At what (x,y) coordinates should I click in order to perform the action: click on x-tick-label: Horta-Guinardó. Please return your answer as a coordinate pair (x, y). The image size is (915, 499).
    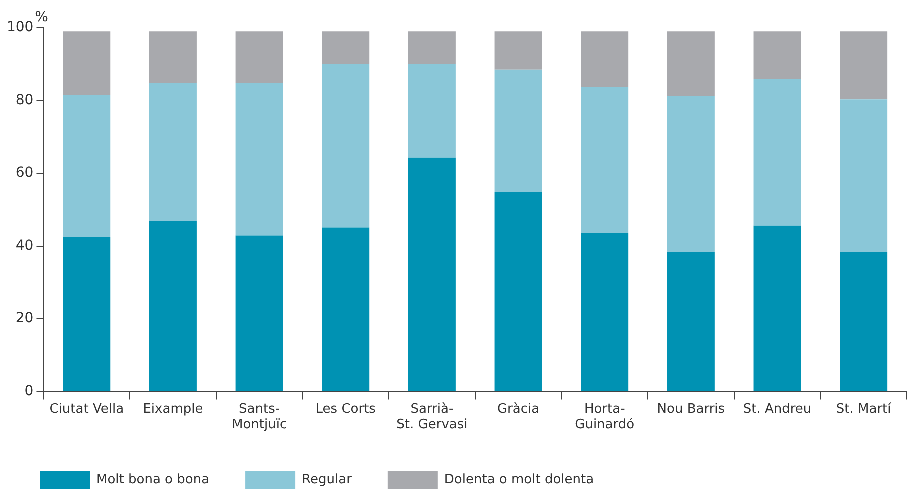
    Looking at the image, I should click on (605, 417).